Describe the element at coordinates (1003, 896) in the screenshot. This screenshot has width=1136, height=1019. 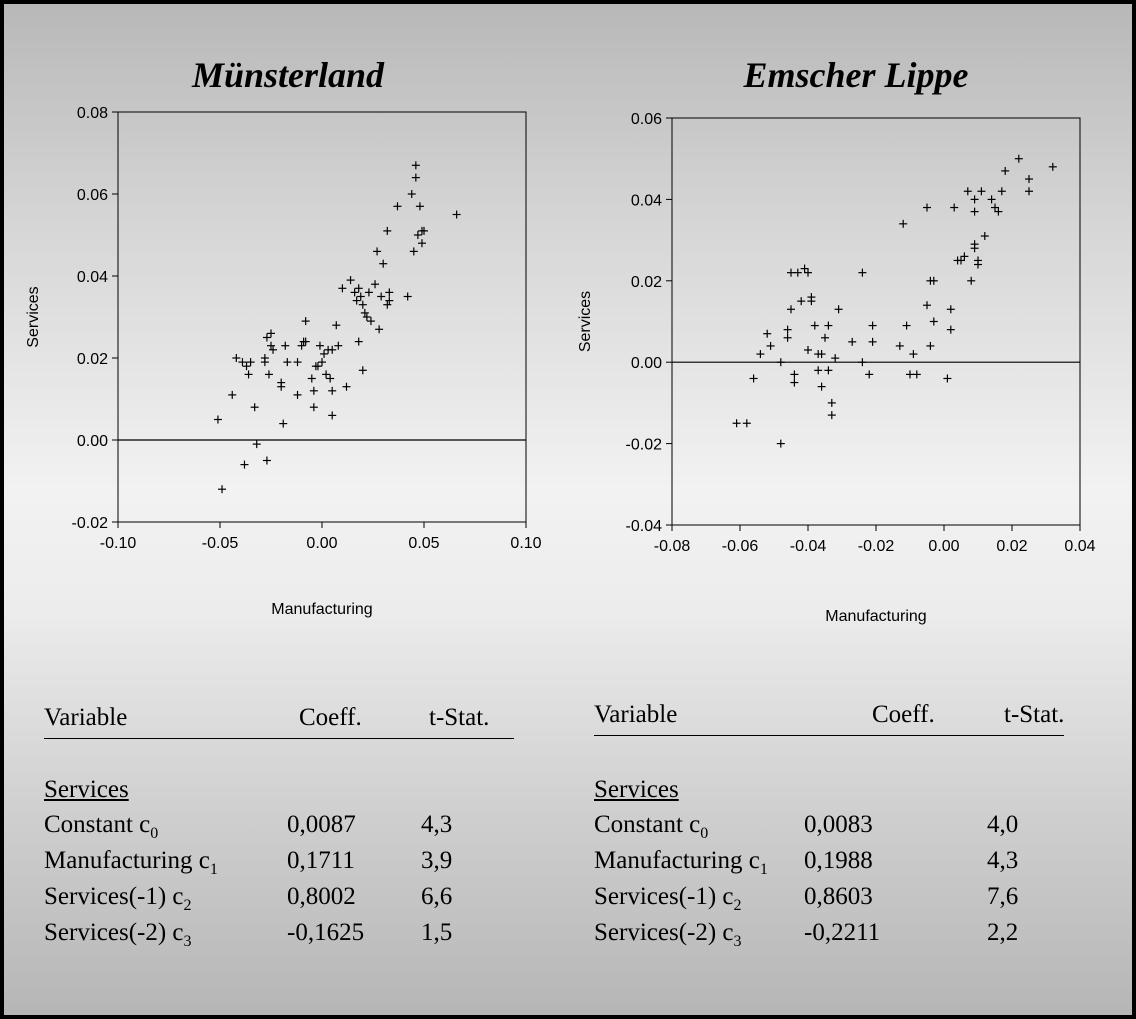
I see `row-tstat: 7,6` at that location.